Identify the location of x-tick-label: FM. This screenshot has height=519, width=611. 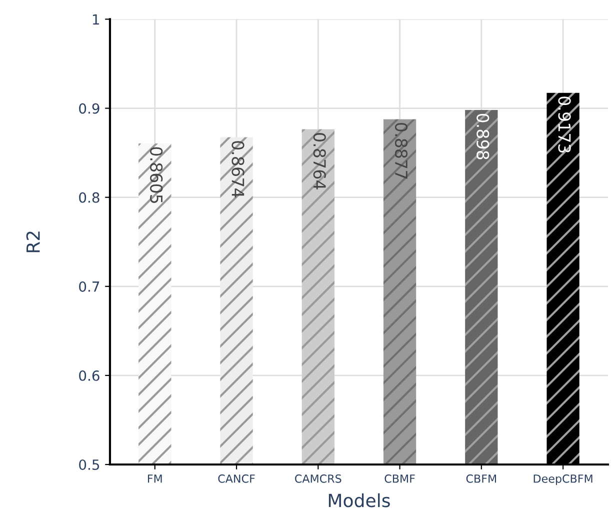
(155, 478).